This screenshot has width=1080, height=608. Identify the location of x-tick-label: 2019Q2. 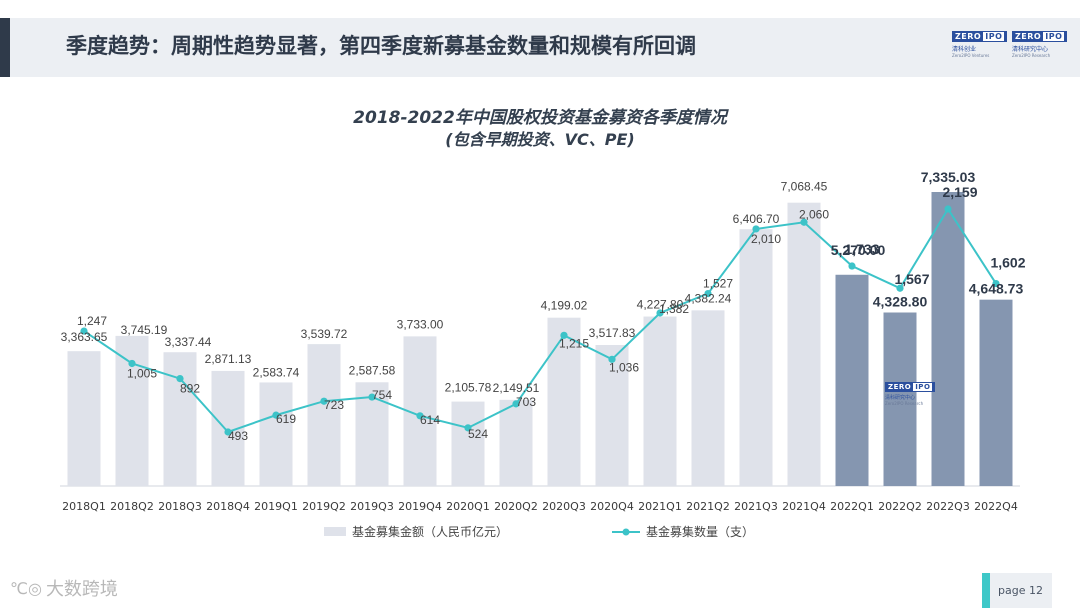
(324, 506).